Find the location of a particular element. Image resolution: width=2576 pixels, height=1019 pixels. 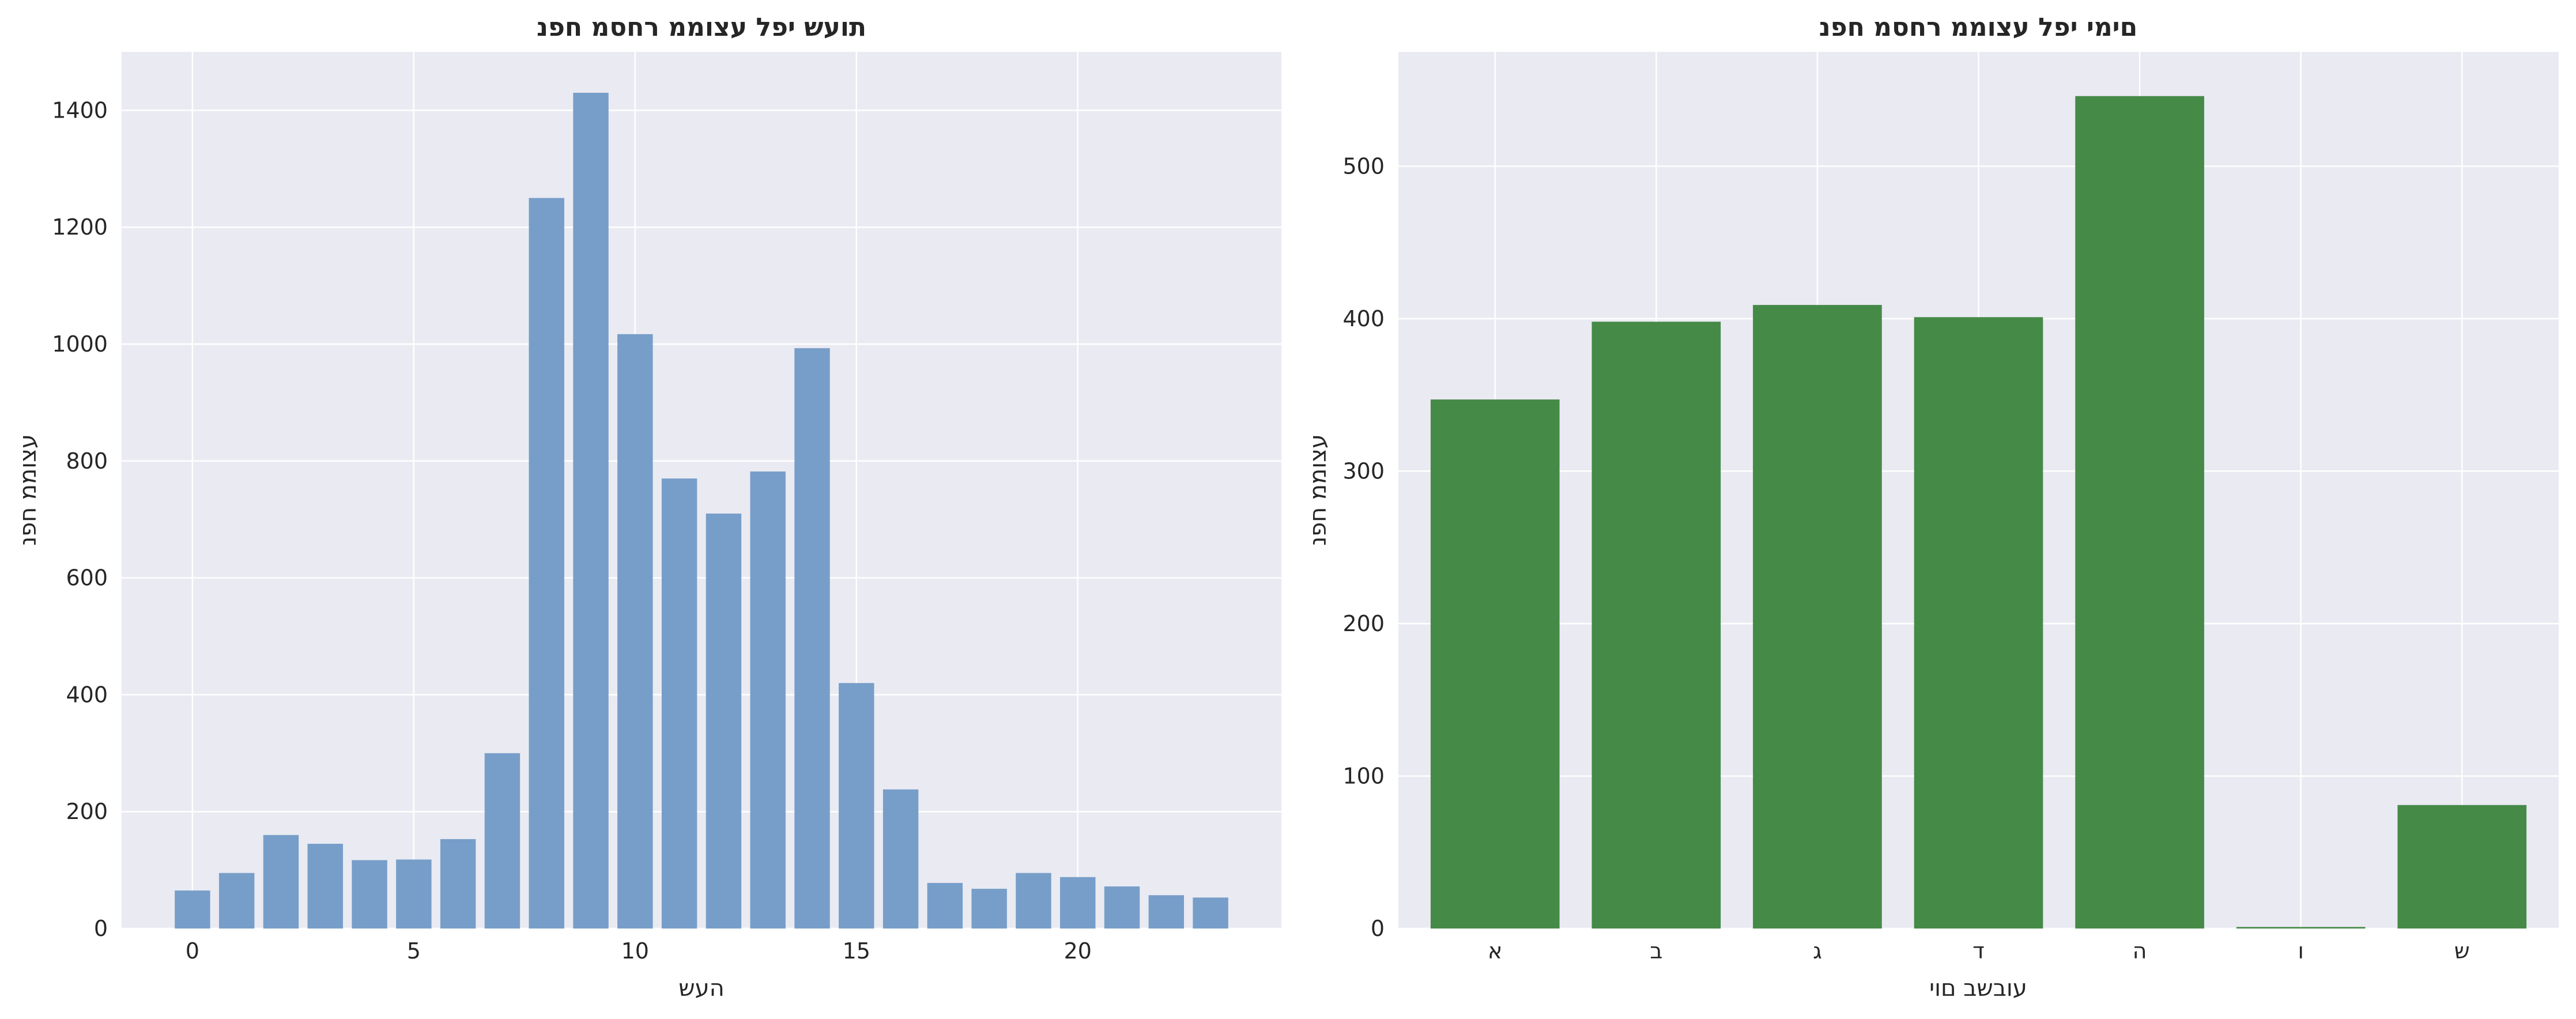

y-tick-label: 800 is located at coordinates (87, 461).